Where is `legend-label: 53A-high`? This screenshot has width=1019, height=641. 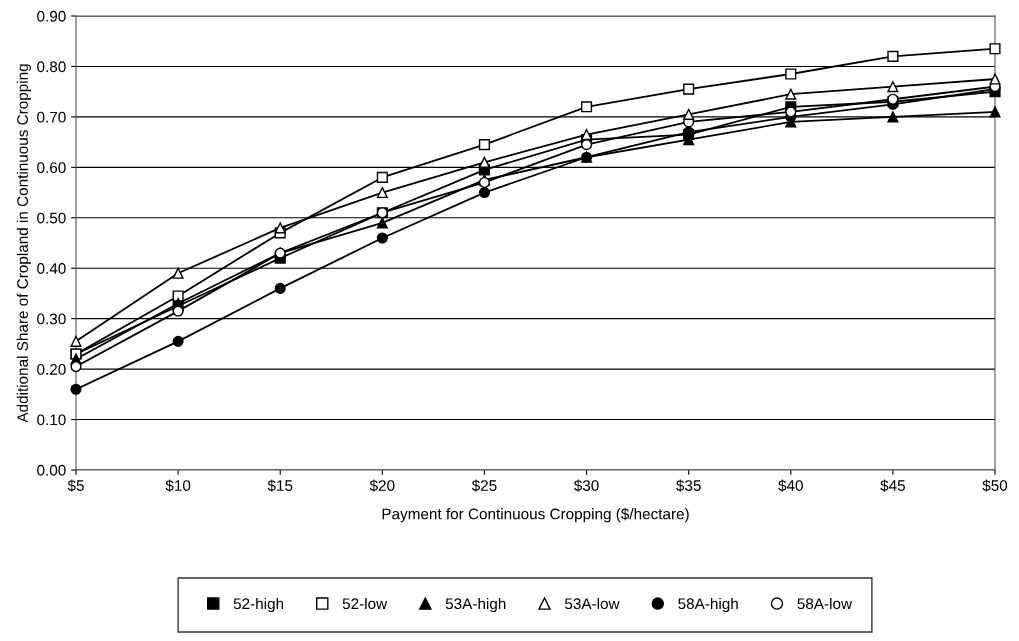
legend-label: 53A-high is located at coordinates (475, 605).